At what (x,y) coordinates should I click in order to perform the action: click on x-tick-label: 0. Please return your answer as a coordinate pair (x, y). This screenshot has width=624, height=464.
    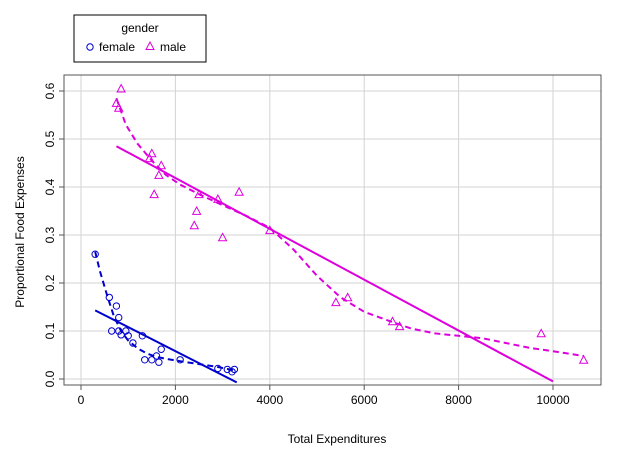
    Looking at the image, I should click on (81, 400).